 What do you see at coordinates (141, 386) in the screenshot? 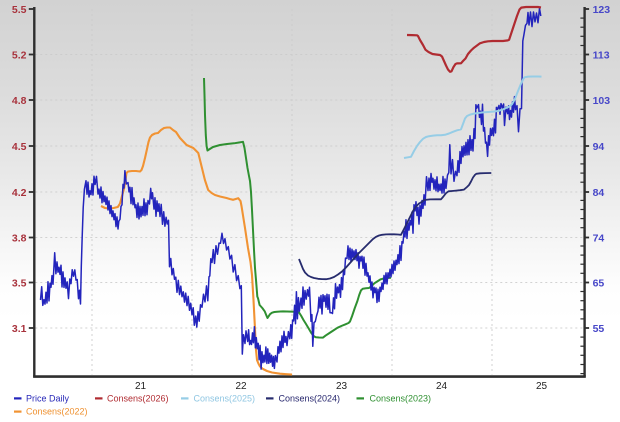
I see `svg-text: 21` at bounding box center [141, 386].